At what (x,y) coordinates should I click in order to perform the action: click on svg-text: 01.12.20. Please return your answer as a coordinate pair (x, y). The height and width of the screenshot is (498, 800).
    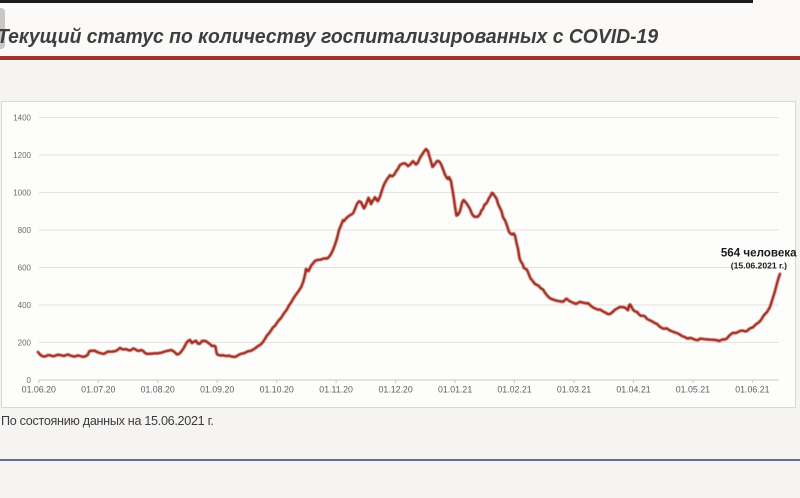
    Looking at the image, I should click on (395, 390).